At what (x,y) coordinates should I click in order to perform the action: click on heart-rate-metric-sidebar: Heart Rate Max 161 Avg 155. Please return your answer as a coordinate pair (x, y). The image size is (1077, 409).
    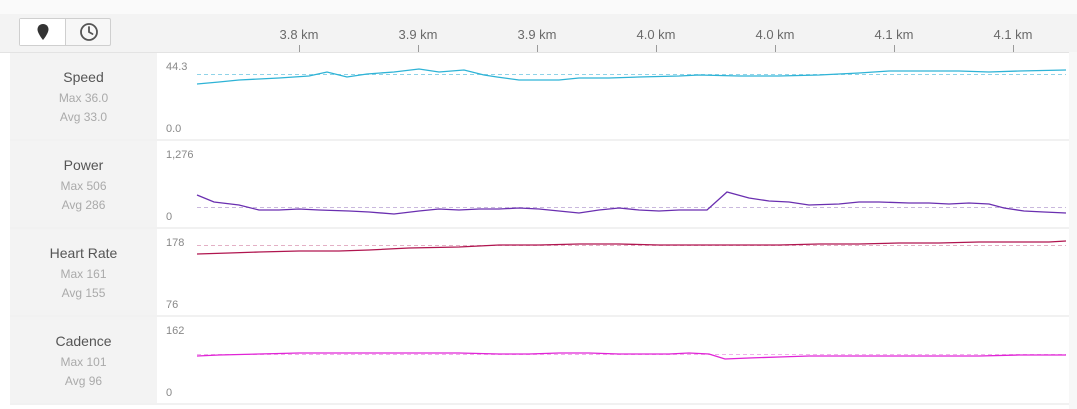
    Looking at the image, I should click on (83, 272).